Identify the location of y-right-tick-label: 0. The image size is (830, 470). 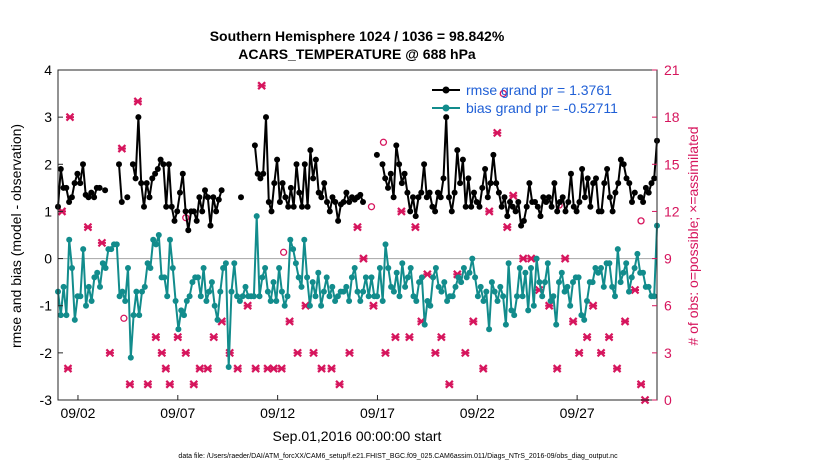
(668, 400).